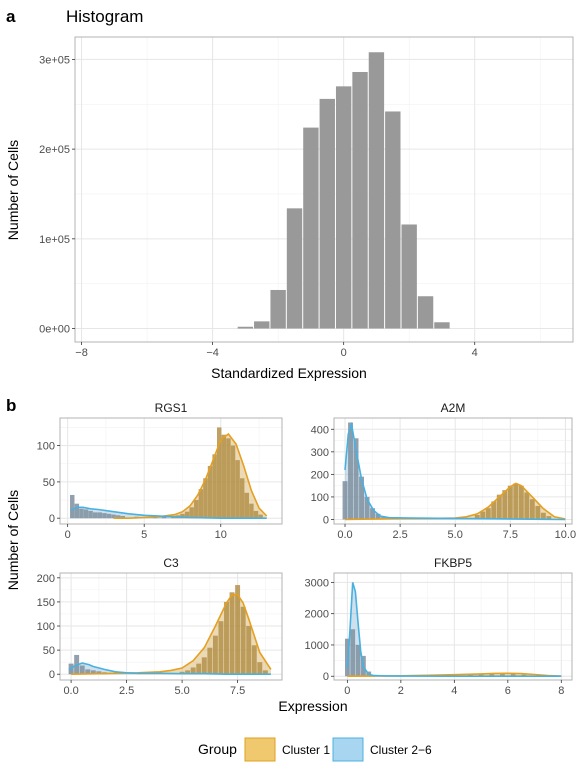 This screenshot has height=775, width=581. Describe the element at coordinates (46, 603) in the screenshot. I see `c3-ytick-label: 150` at that location.